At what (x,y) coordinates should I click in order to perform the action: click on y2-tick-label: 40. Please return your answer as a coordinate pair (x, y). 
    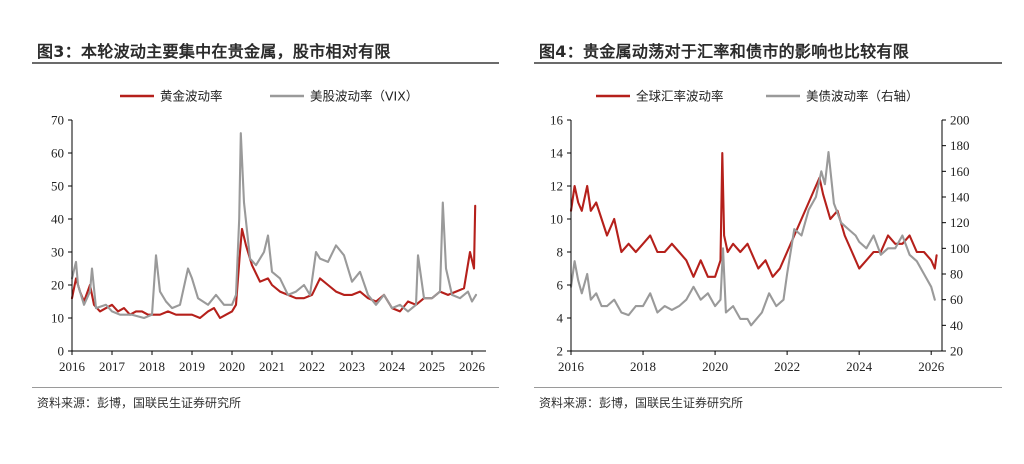
    Looking at the image, I should click on (956, 325).